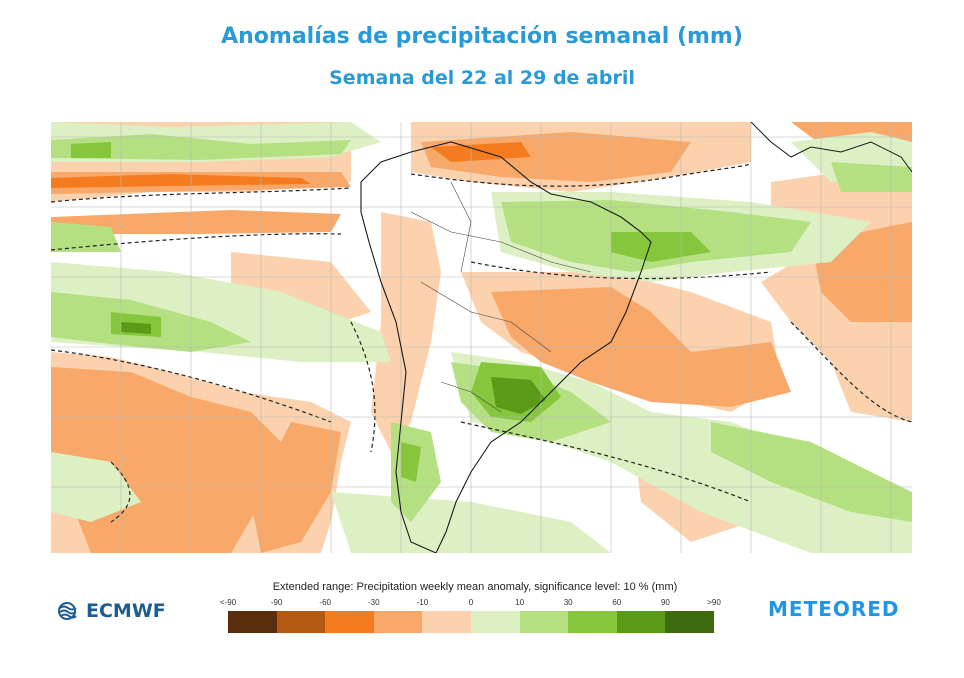 Image resolution: width=964 pixels, height=678 pixels. I want to click on country-borders, so click(501, 297).